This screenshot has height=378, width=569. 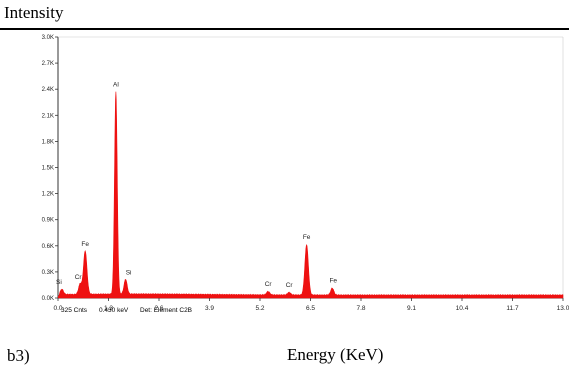 What do you see at coordinates (411, 308) in the screenshot?
I see `x-tick-label: 9.1` at bounding box center [411, 308].